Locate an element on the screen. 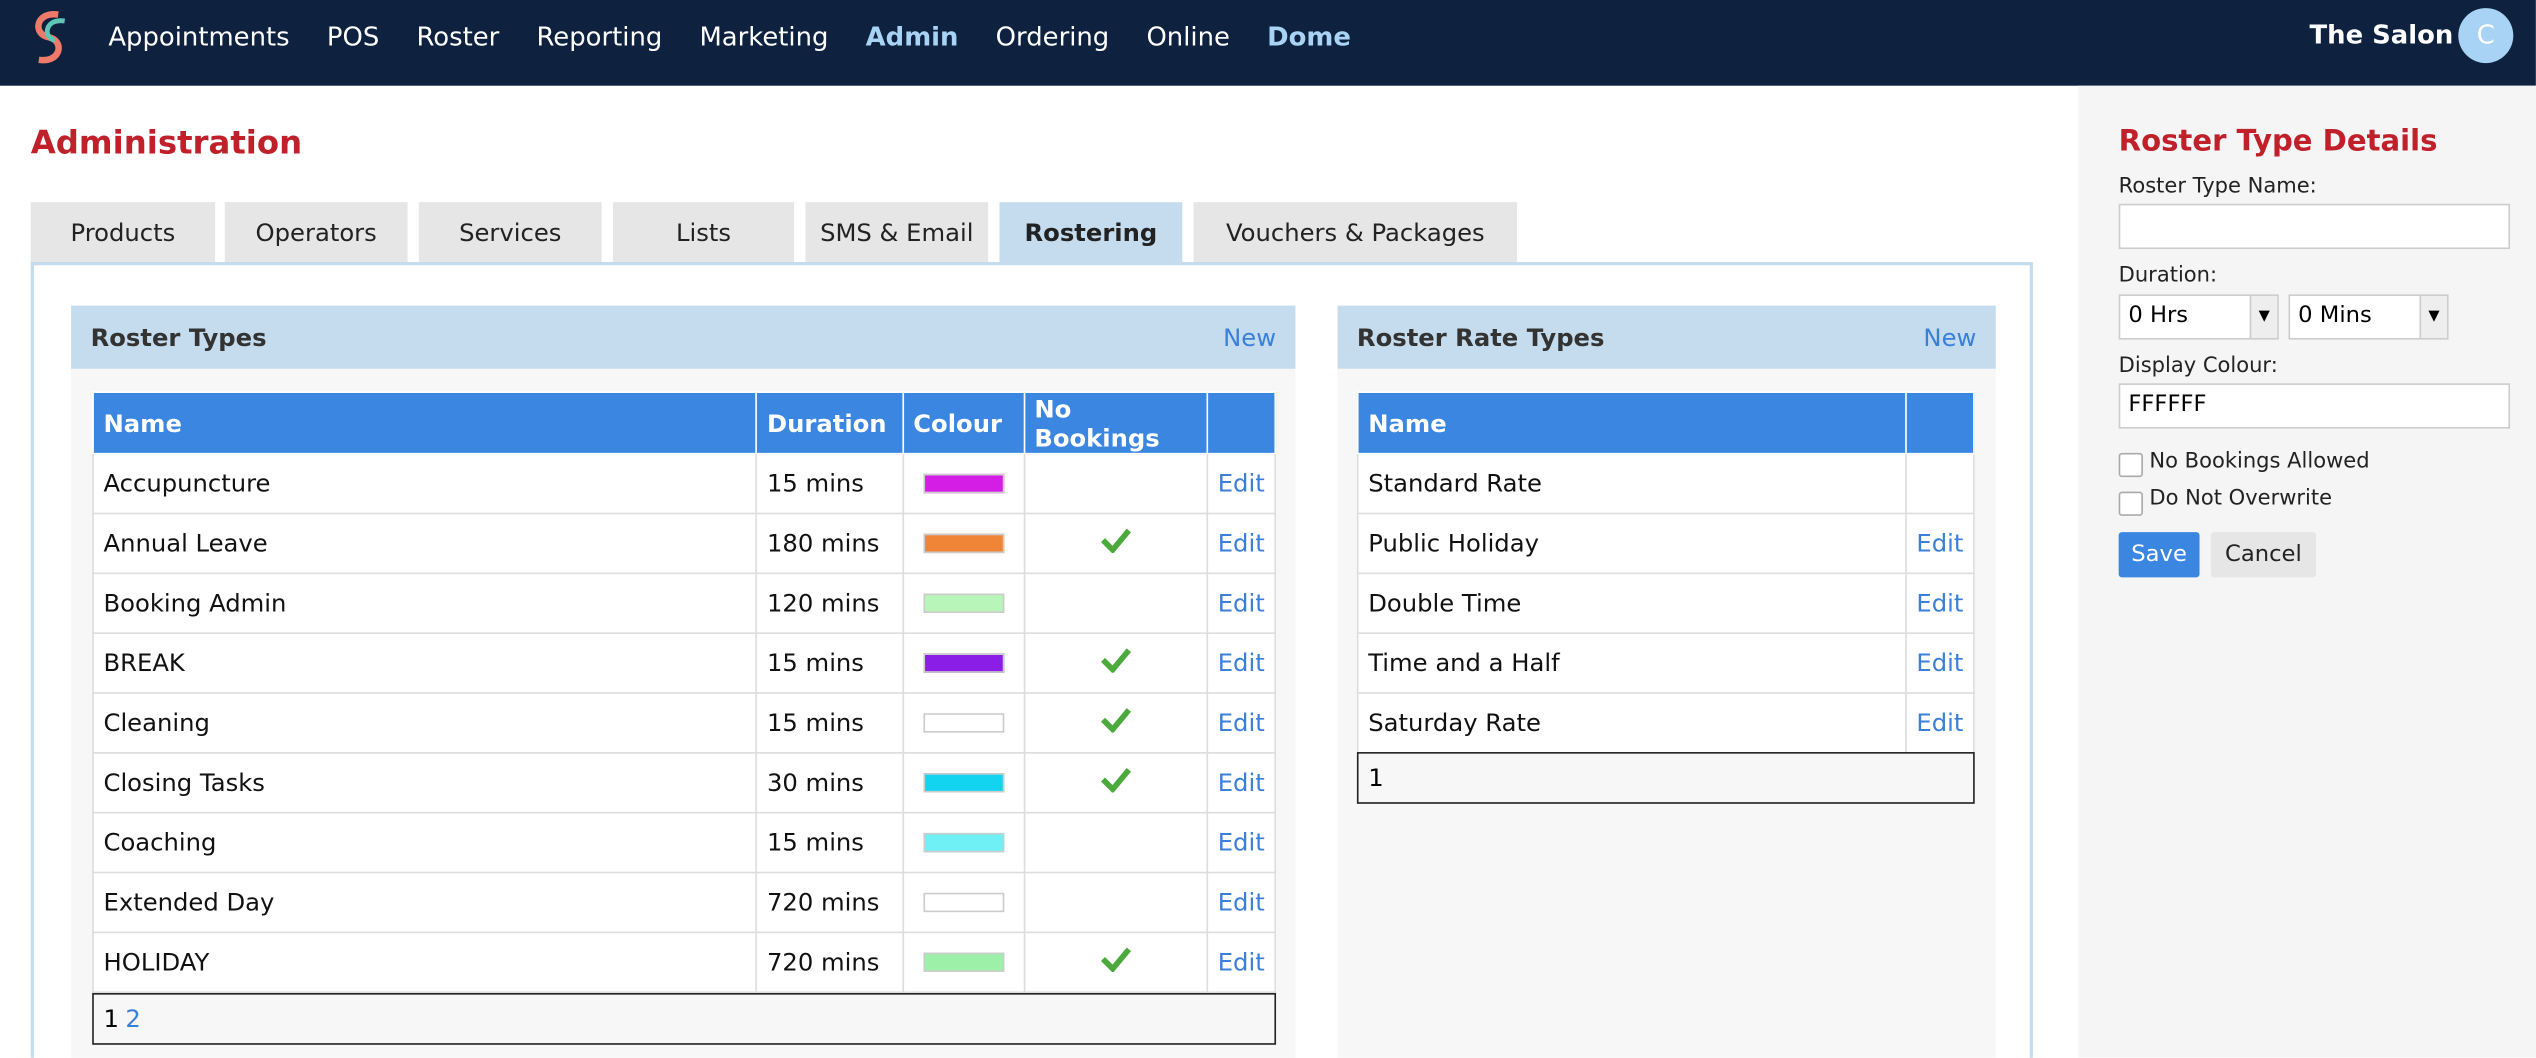 Image resolution: width=2536 pixels, height=1058 pixels. label: Duration: is located at coordinates (2168, 275).